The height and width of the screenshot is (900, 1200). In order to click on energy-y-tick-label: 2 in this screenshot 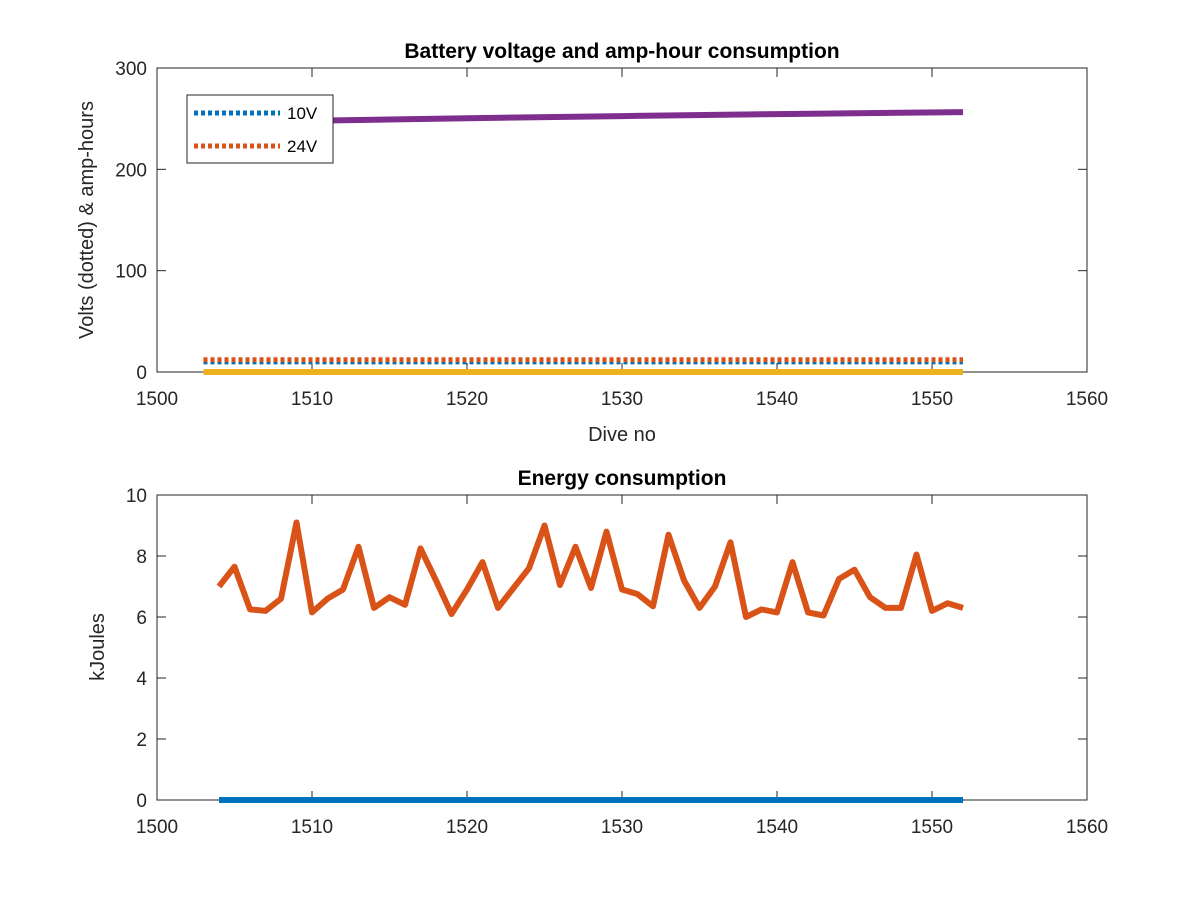, I will do `click(141, 740)`.